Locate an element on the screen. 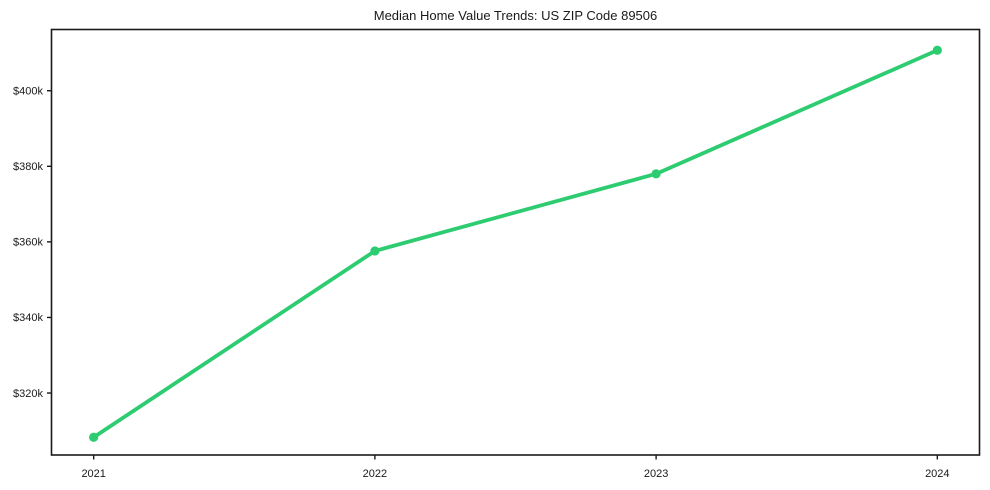 The height and width of the screenshot is (490, 990). y-tick-label: $320k is located at coordinates (28, 394).